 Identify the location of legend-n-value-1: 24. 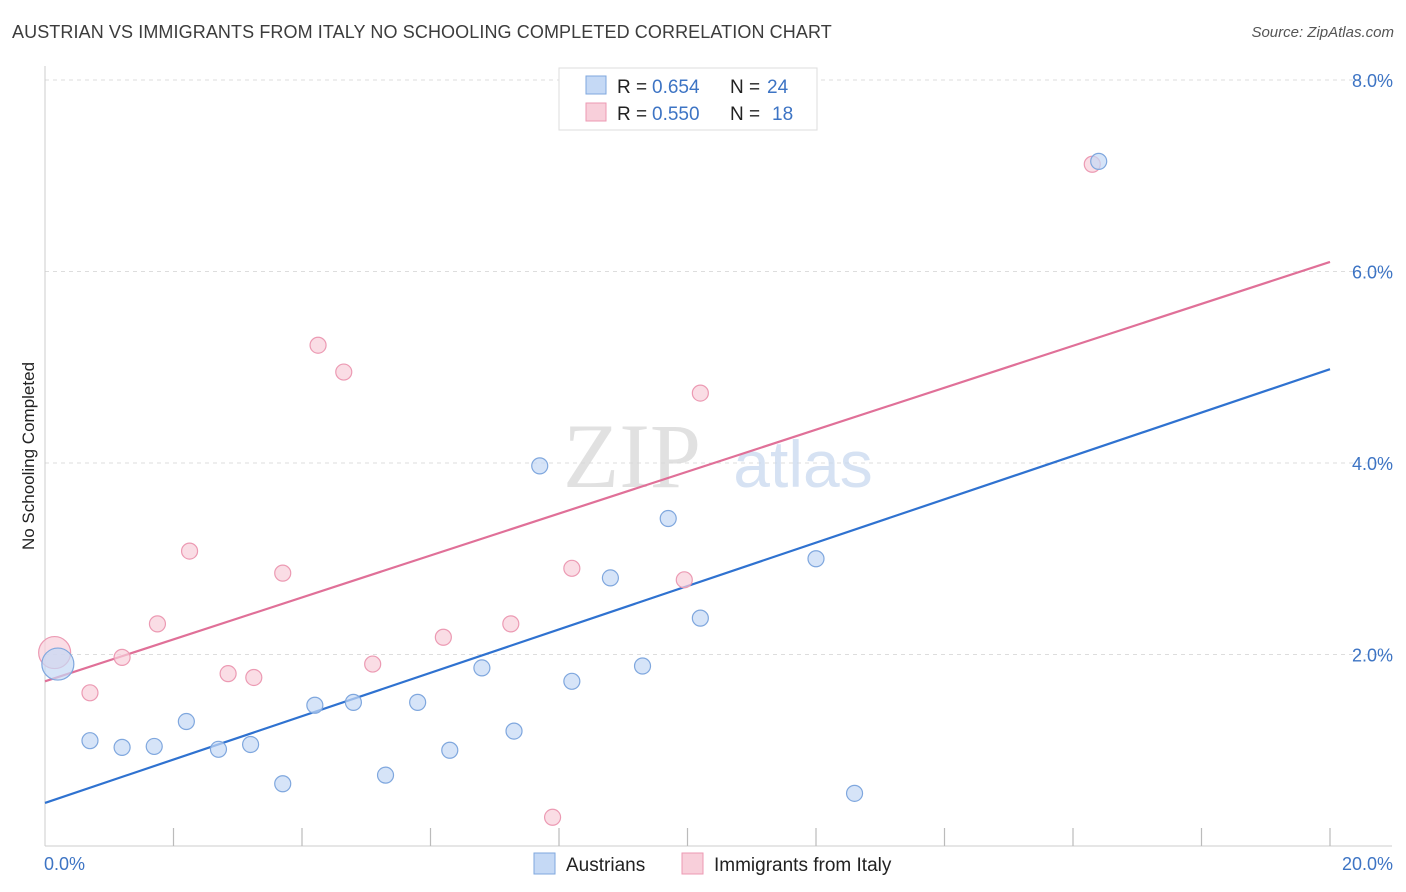
(778, 87).